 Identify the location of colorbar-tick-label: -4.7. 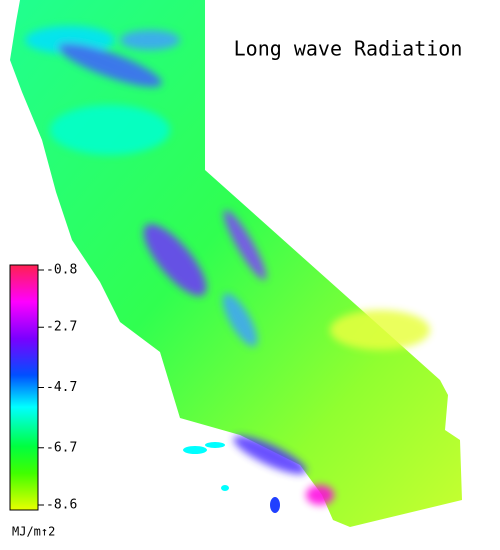
(61, 387).